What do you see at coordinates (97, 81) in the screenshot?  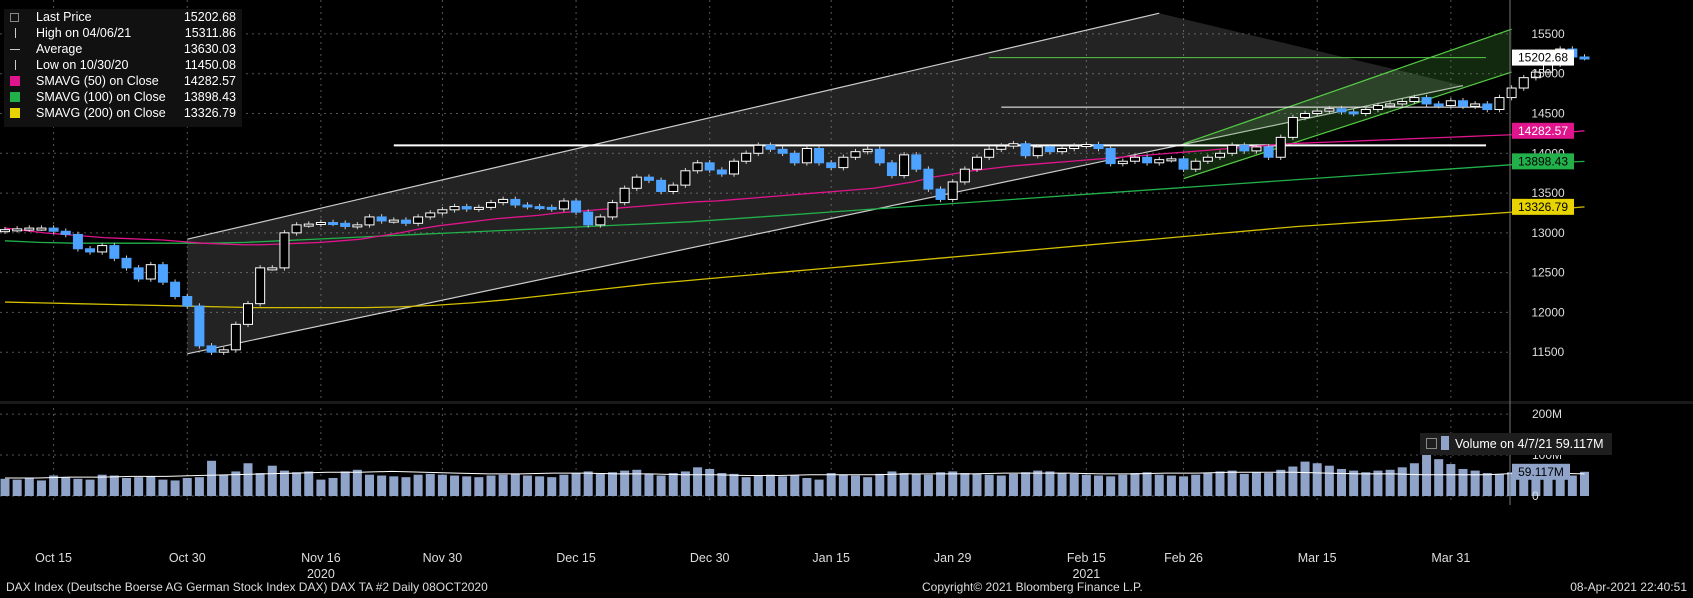 I see `legend-label: SMAVG (50) on Close` at bounding box center [97, 81].